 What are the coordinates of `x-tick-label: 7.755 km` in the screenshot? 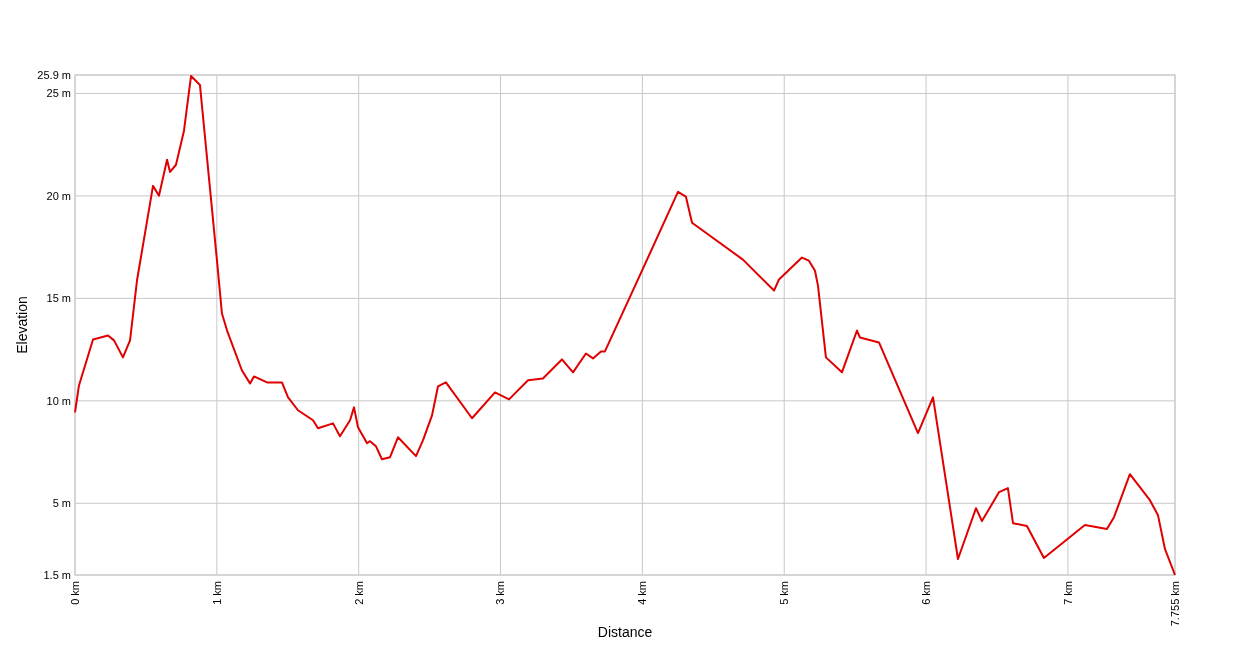 It's located at (1174, 604).